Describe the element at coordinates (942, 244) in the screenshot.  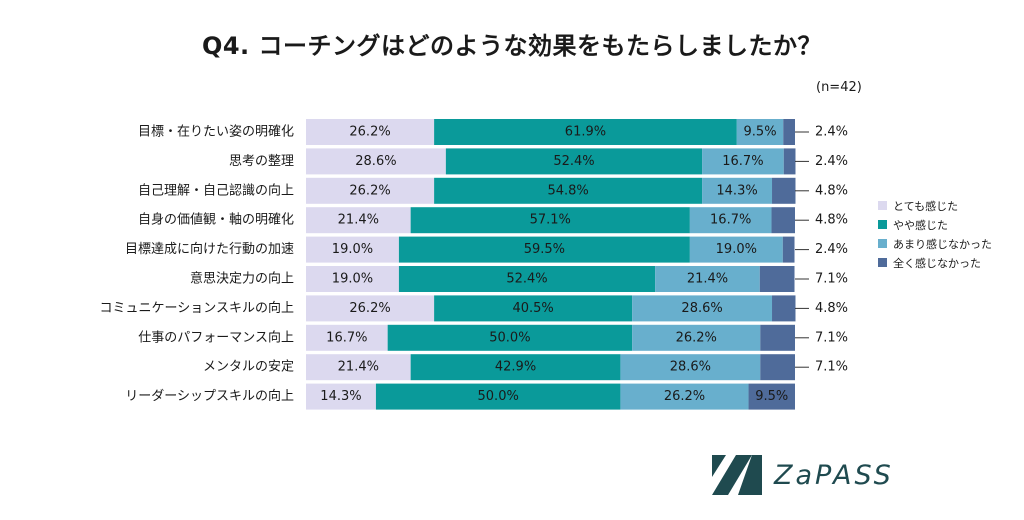
I see `legend-label: あまり感じなかった` at that location.